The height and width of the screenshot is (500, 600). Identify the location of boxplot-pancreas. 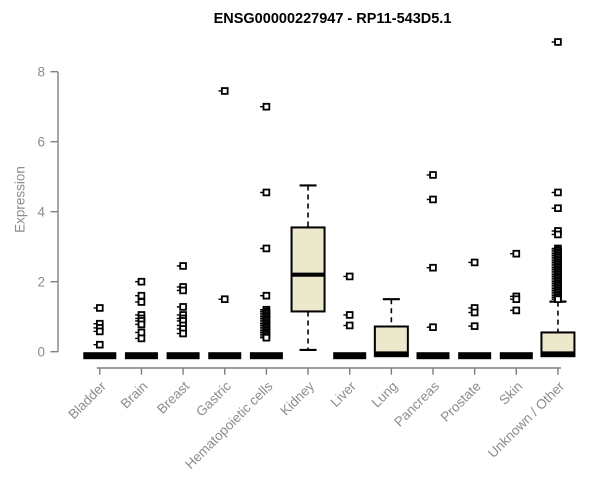
(433, 356).